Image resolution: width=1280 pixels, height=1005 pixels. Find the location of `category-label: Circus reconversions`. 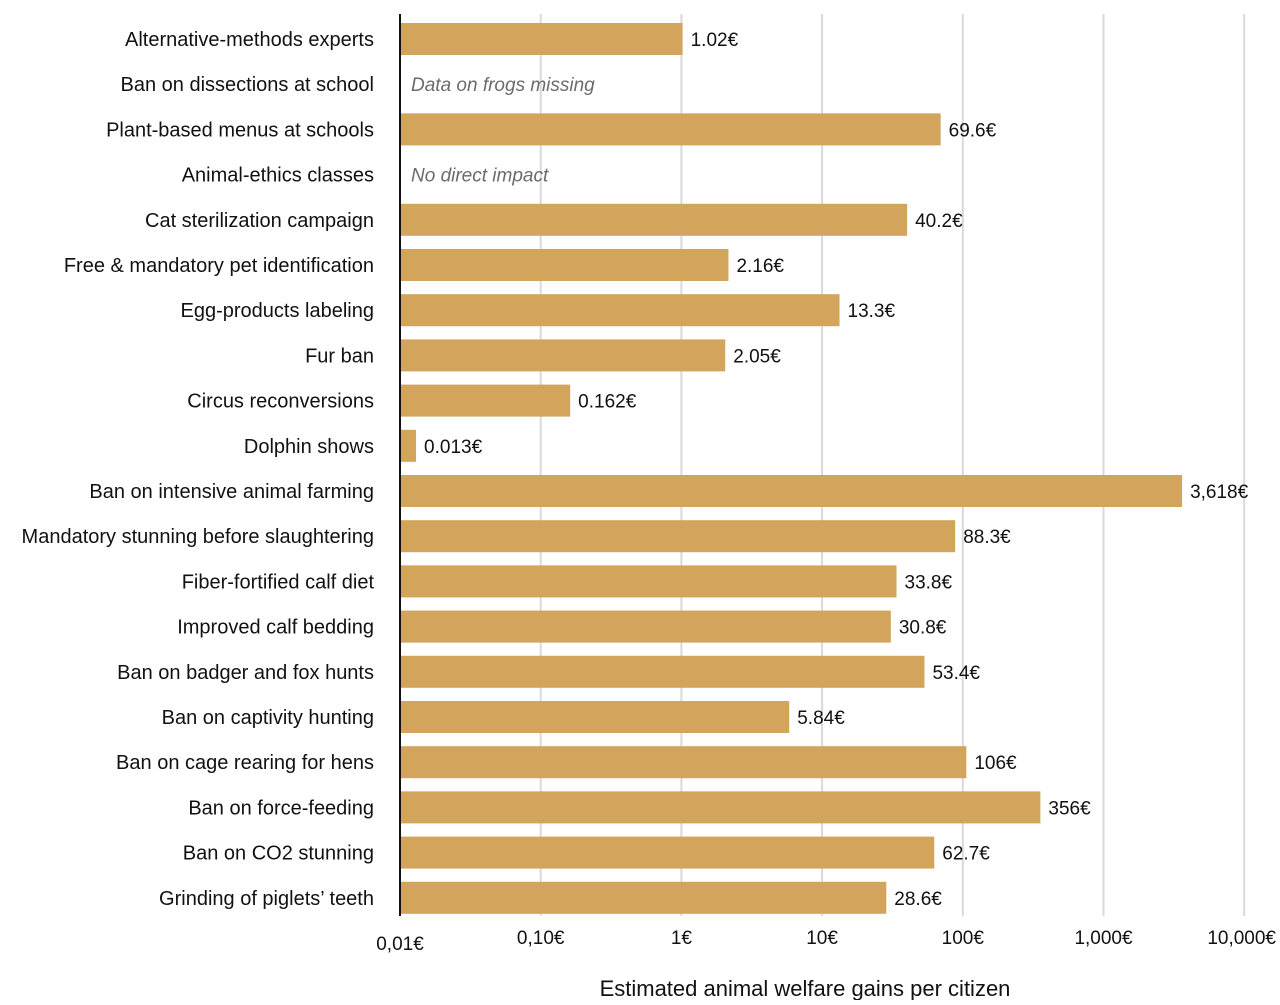

category-label: Circus reconversions is located at coordinates (280, 402).